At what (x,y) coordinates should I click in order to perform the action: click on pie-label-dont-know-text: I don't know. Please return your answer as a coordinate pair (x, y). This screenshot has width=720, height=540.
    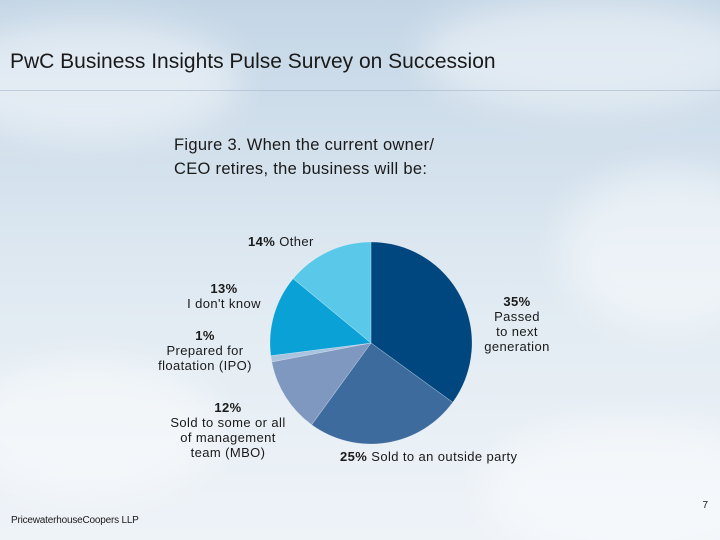
    Looking at the image, I should click on (224, 303).